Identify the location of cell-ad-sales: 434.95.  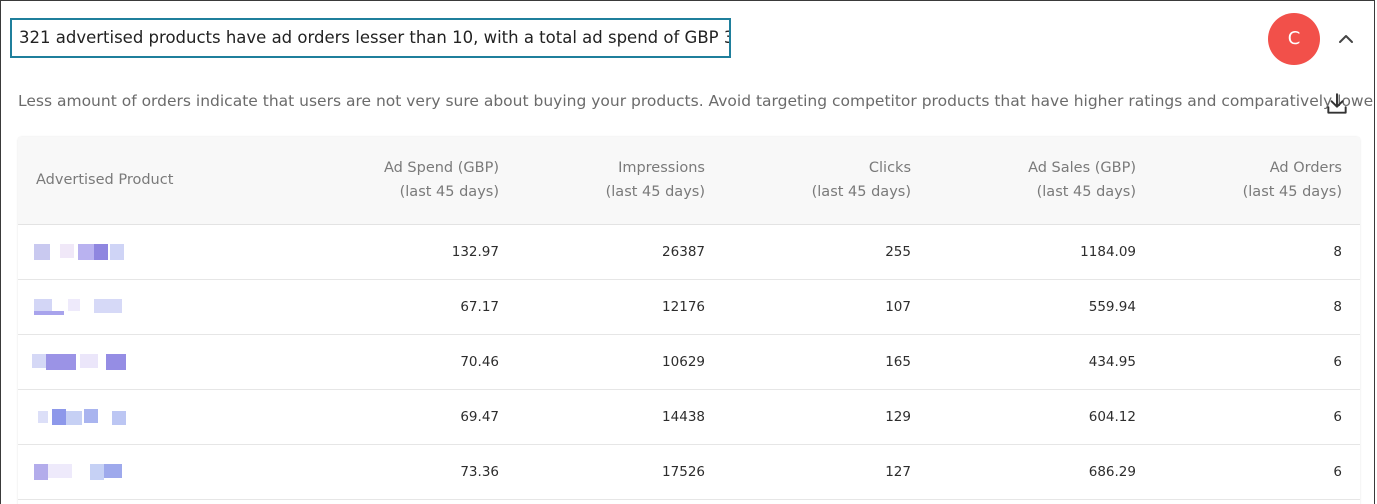
(1041, 362).